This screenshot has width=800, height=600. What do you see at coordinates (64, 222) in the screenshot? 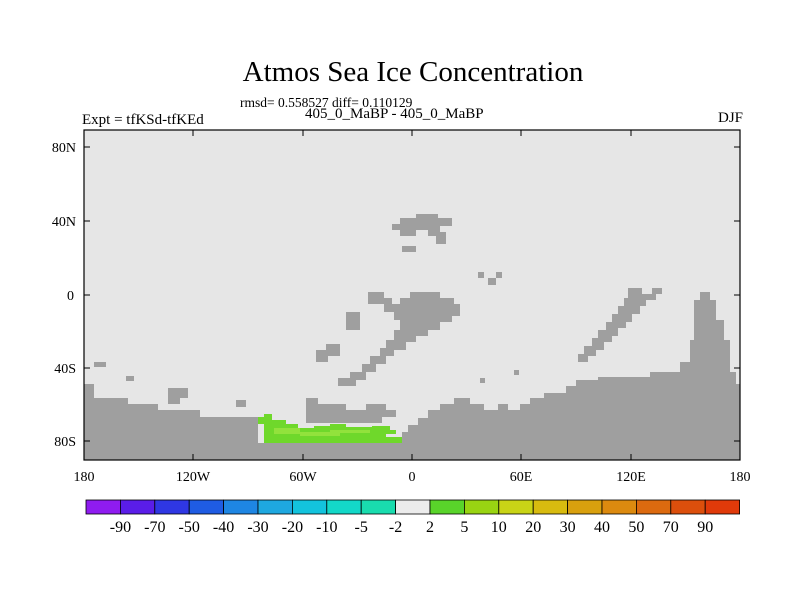
I see `lat-label-40n: 40N` at bounding box center [64, 222].